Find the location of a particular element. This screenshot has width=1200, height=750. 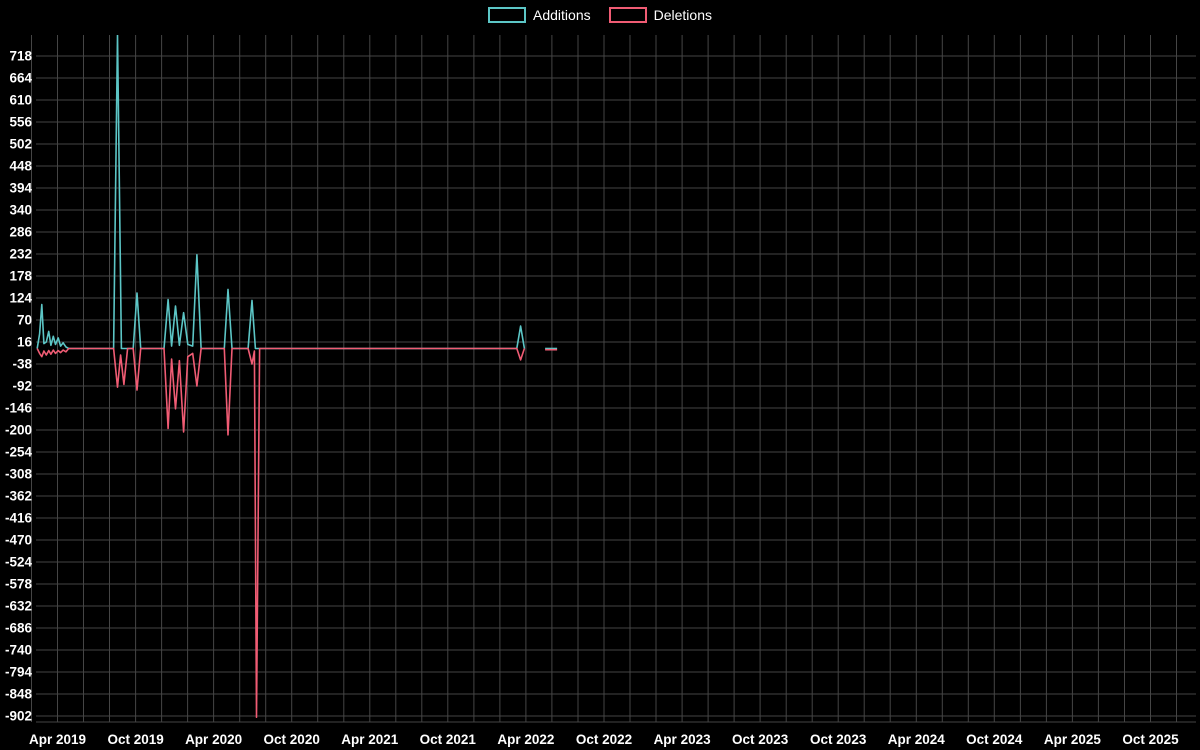

svg-text: 448 is located at coordinates (20, 166).